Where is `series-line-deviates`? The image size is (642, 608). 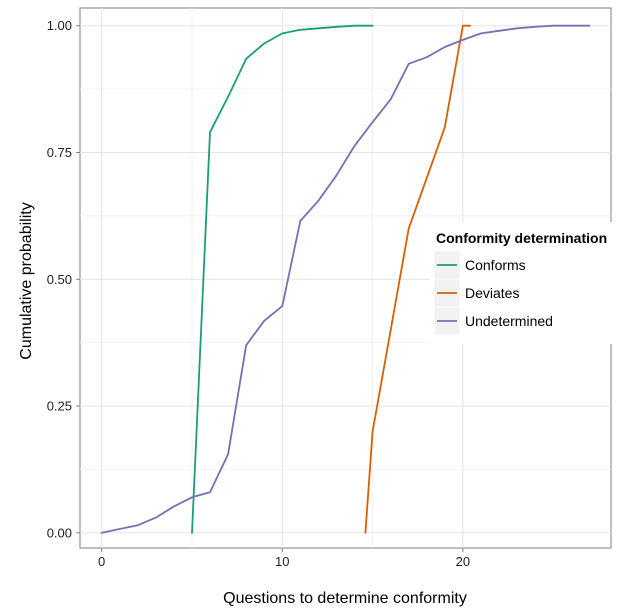
series-line-deviates is located at coordinates (418, 279).